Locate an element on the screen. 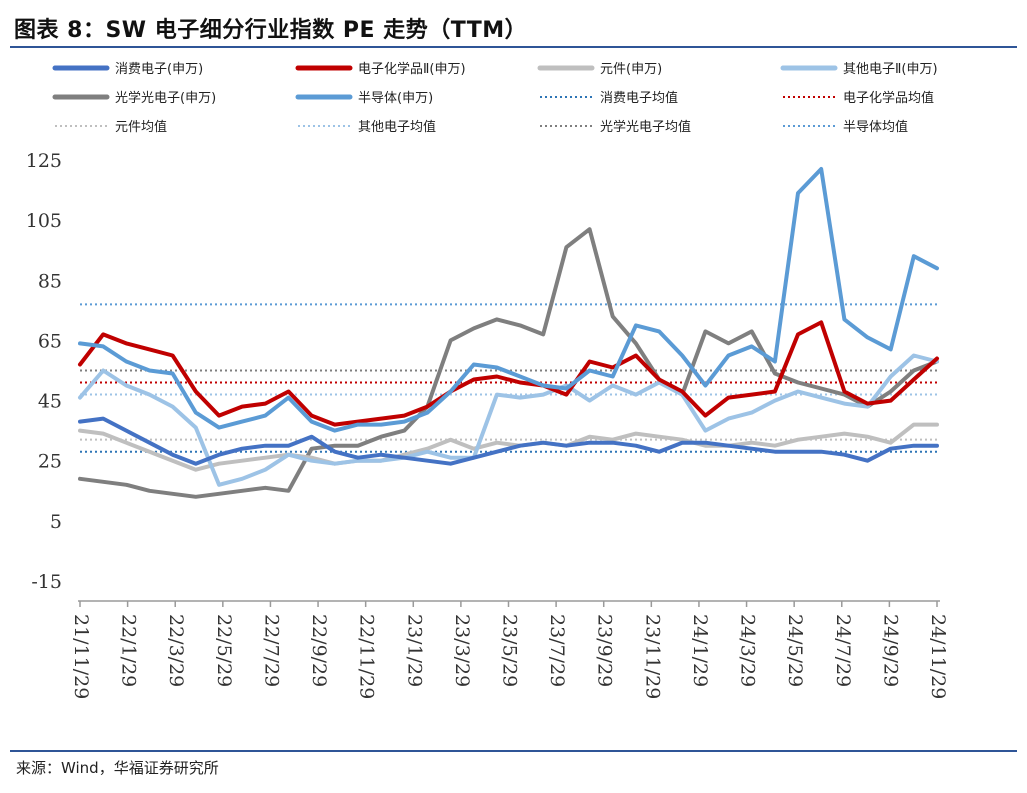 This screenshot has height=793, width=1027. x-tick-label: 24/3/29 is located at coordinates (748, 650).